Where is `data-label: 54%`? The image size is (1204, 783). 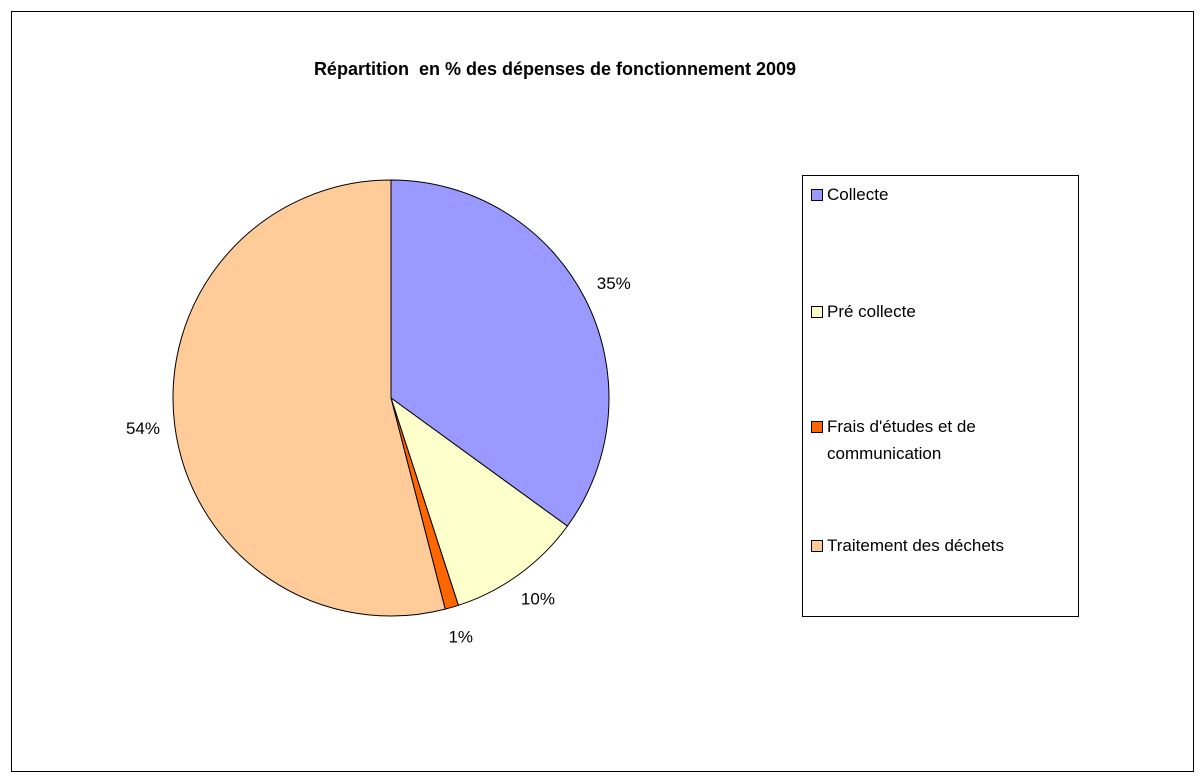
data-label: 54% is located at coordinates (143, 428).